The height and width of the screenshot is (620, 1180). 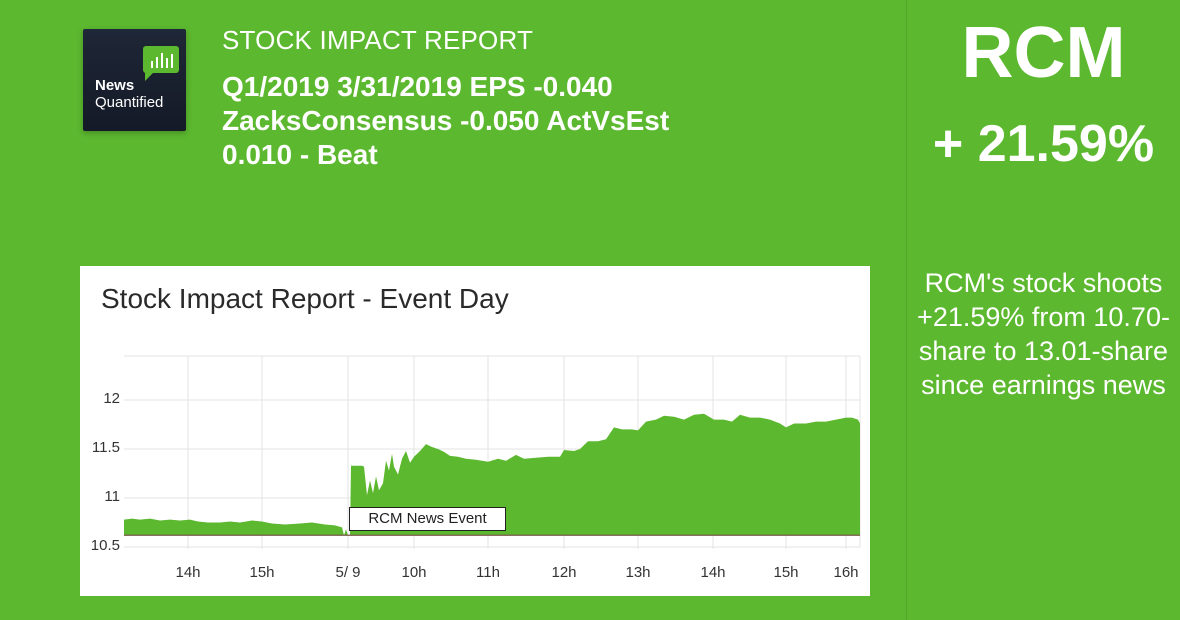 What do you see at coordinates (378, 40) in the screenshot?
I see `report-label: STOCK IMPACT REPORT` at bounding box center [378, 40].